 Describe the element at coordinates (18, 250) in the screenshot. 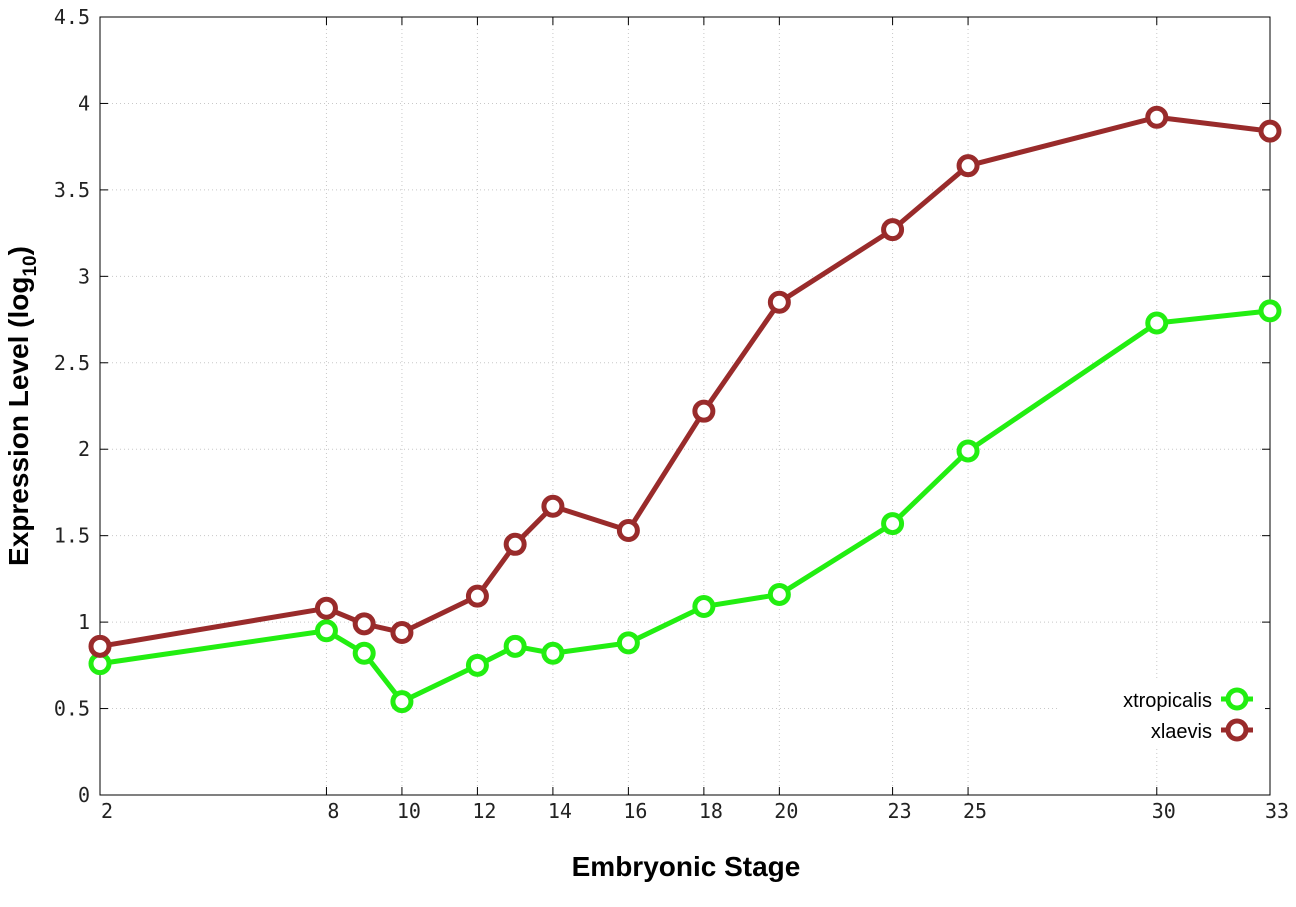

I see `y-axis-title-suffix: )` at that location.